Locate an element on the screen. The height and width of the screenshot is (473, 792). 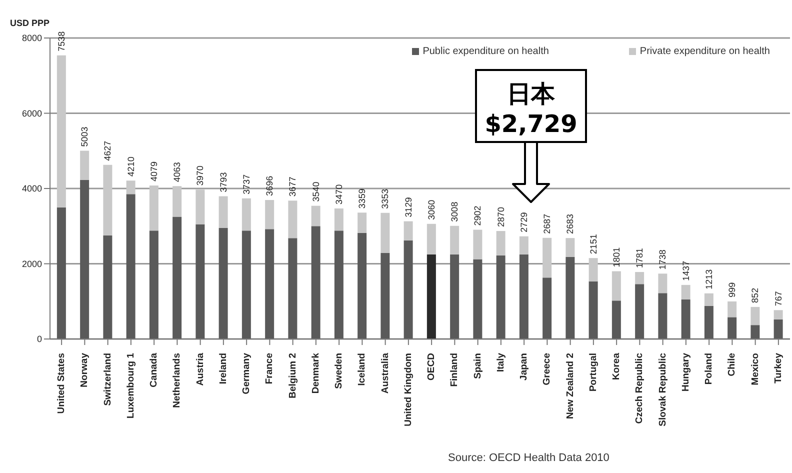
x-tick-label: Luxembourg 1 is located at coordinates (130, 385).